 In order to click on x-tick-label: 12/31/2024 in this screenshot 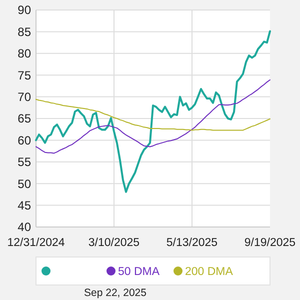, I will do `click(36, 243)`.